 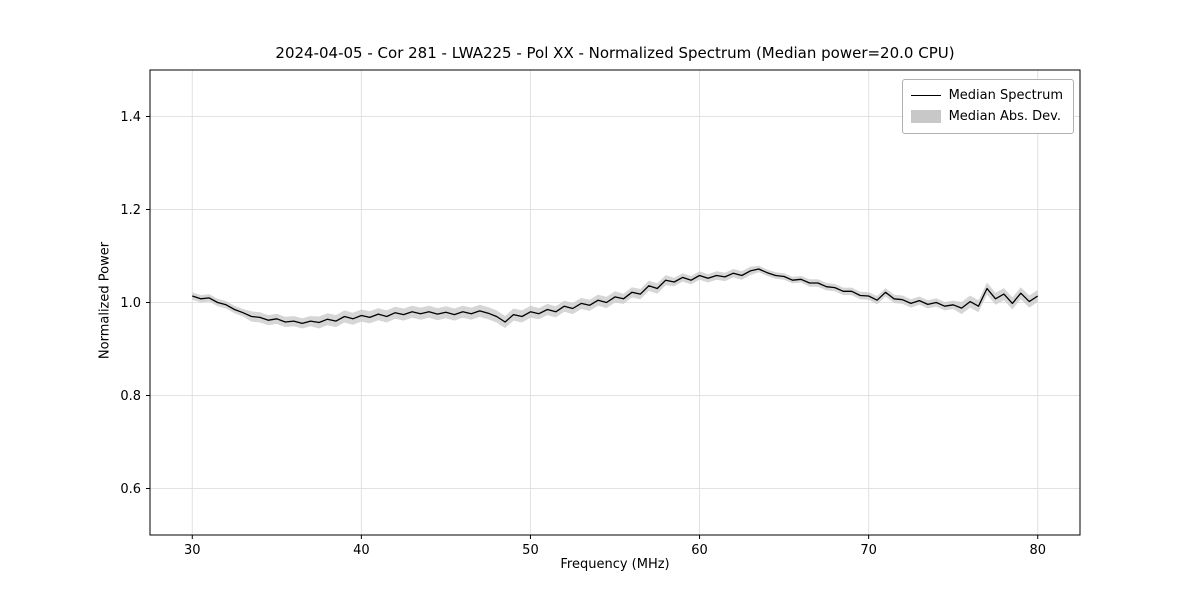 What do you see at coordinates (105, 300) in the screenshot?
I see `y-axis-label: Normalized Power` at bounding box center [105, 300].